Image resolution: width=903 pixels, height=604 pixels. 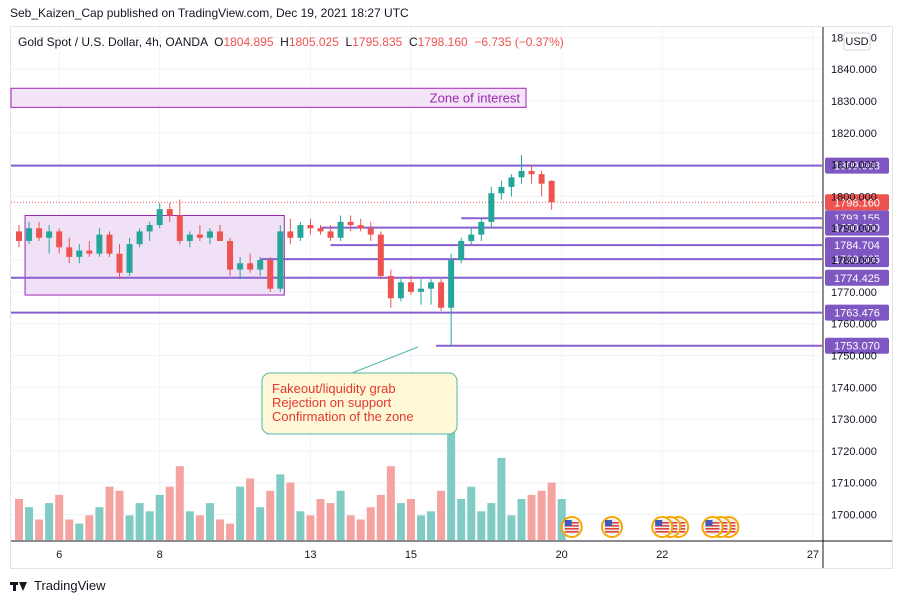 I want to click on y-tick-label: 1820.000, so click(x=854, y=134).